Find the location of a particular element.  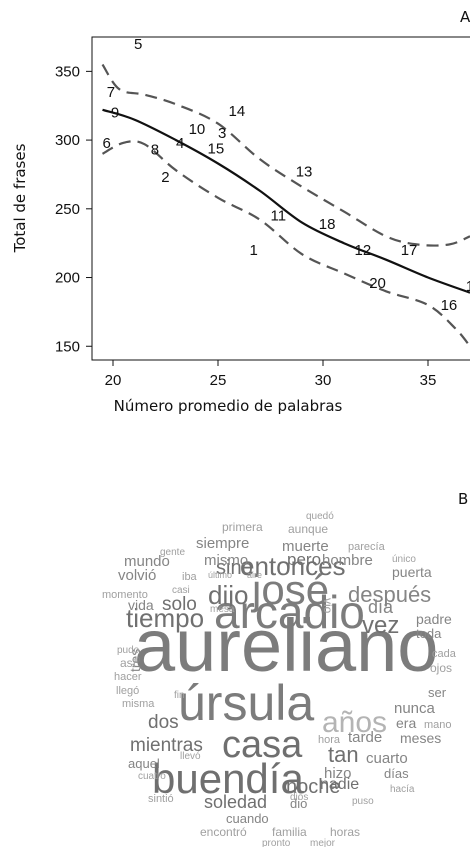

cloud-word: casa is located at coordinates (262, 745).